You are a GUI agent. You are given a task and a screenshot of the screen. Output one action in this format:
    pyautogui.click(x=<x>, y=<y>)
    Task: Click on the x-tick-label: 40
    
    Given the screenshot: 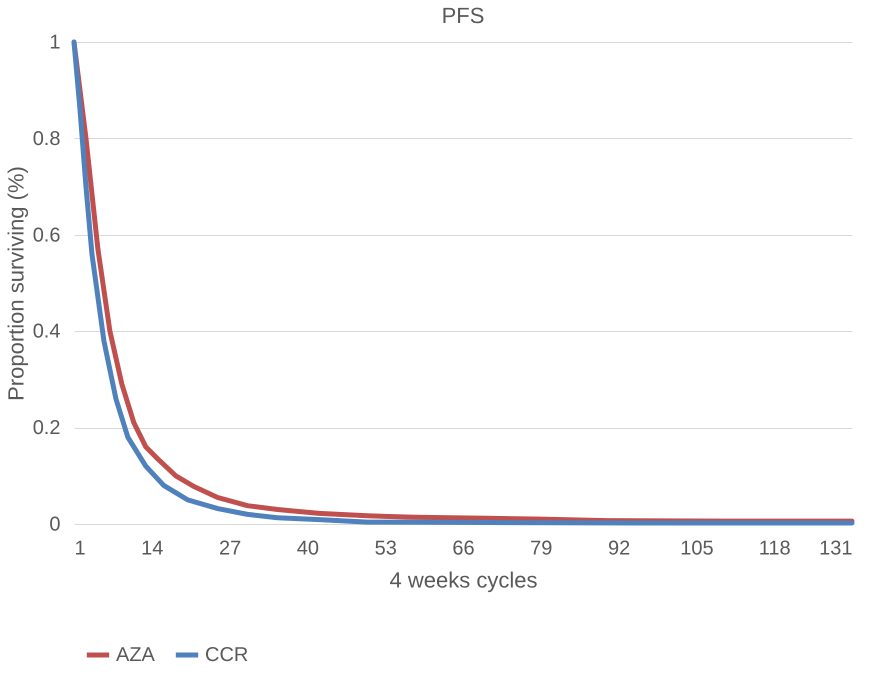 What is the action you would take?
    pyautogui.click(x=308, y=549)
    